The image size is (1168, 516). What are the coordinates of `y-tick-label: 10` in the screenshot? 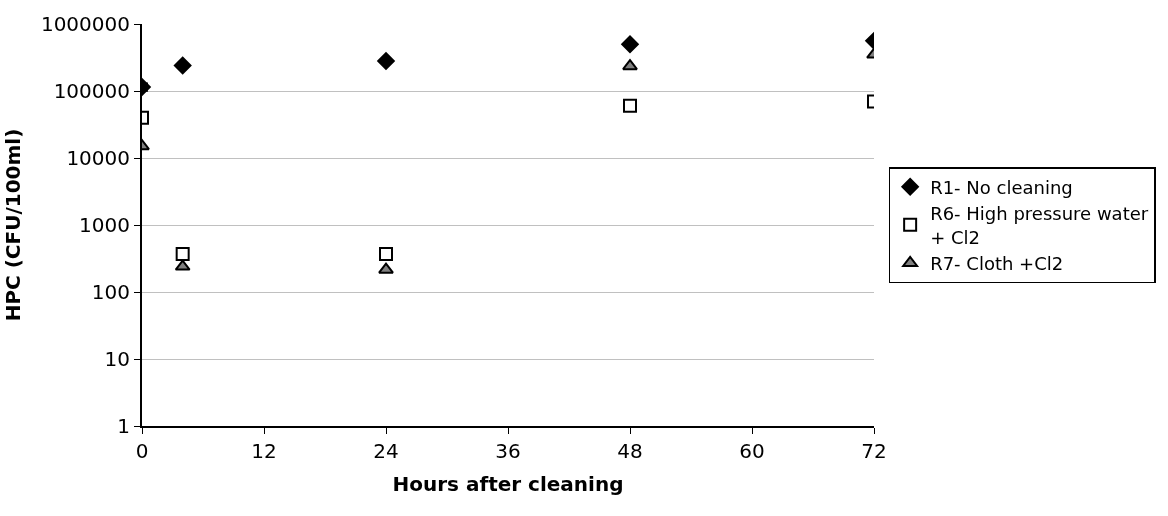 It's located at (117, 359).